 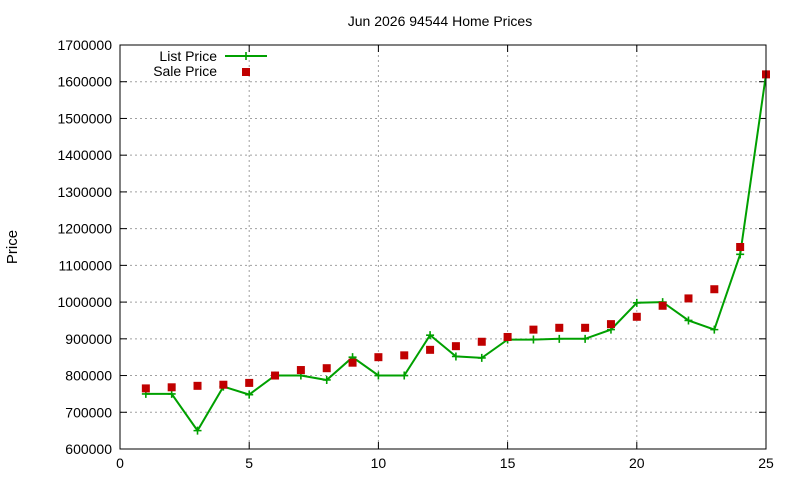 What do you see at coordinates (379, 463) in the screenshot?
I see `x-tick-label: 10` at bounding box center [379, 463].